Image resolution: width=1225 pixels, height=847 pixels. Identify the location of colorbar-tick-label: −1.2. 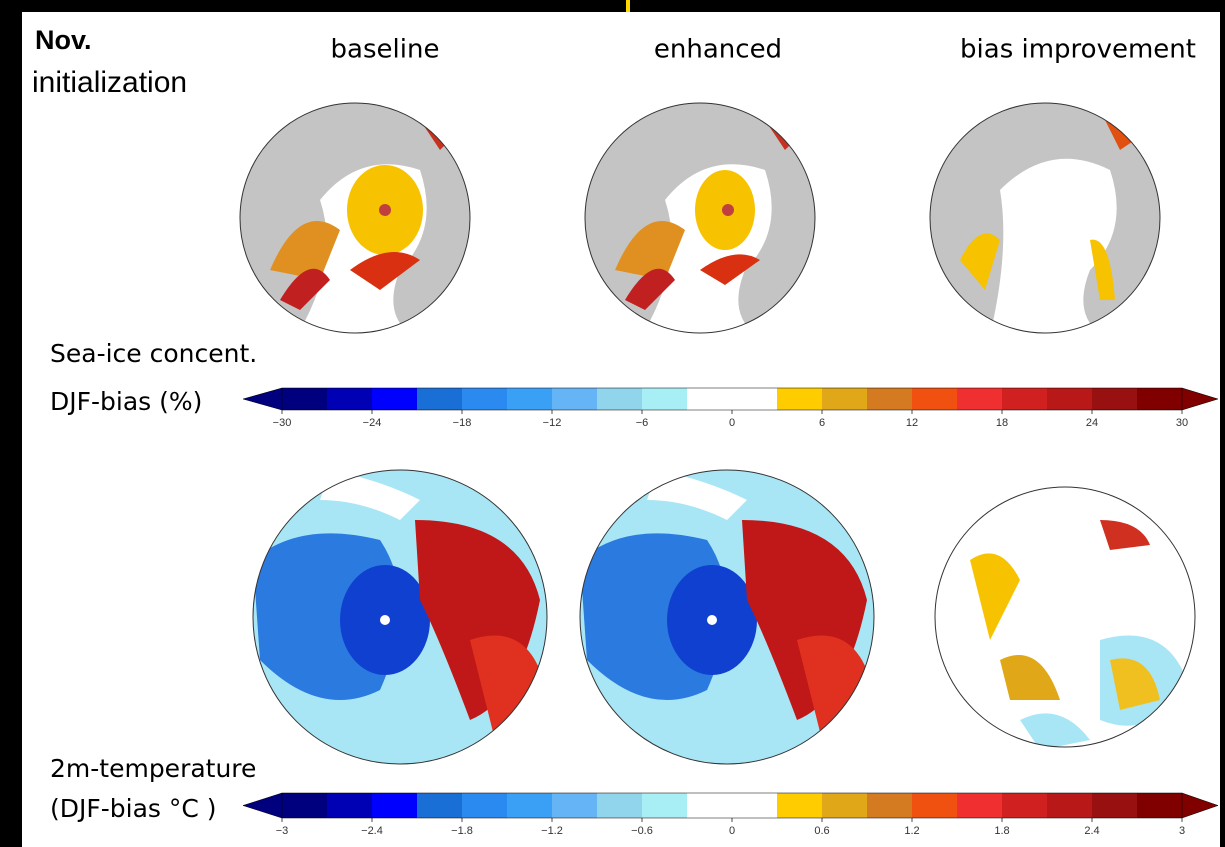
(552, 831).